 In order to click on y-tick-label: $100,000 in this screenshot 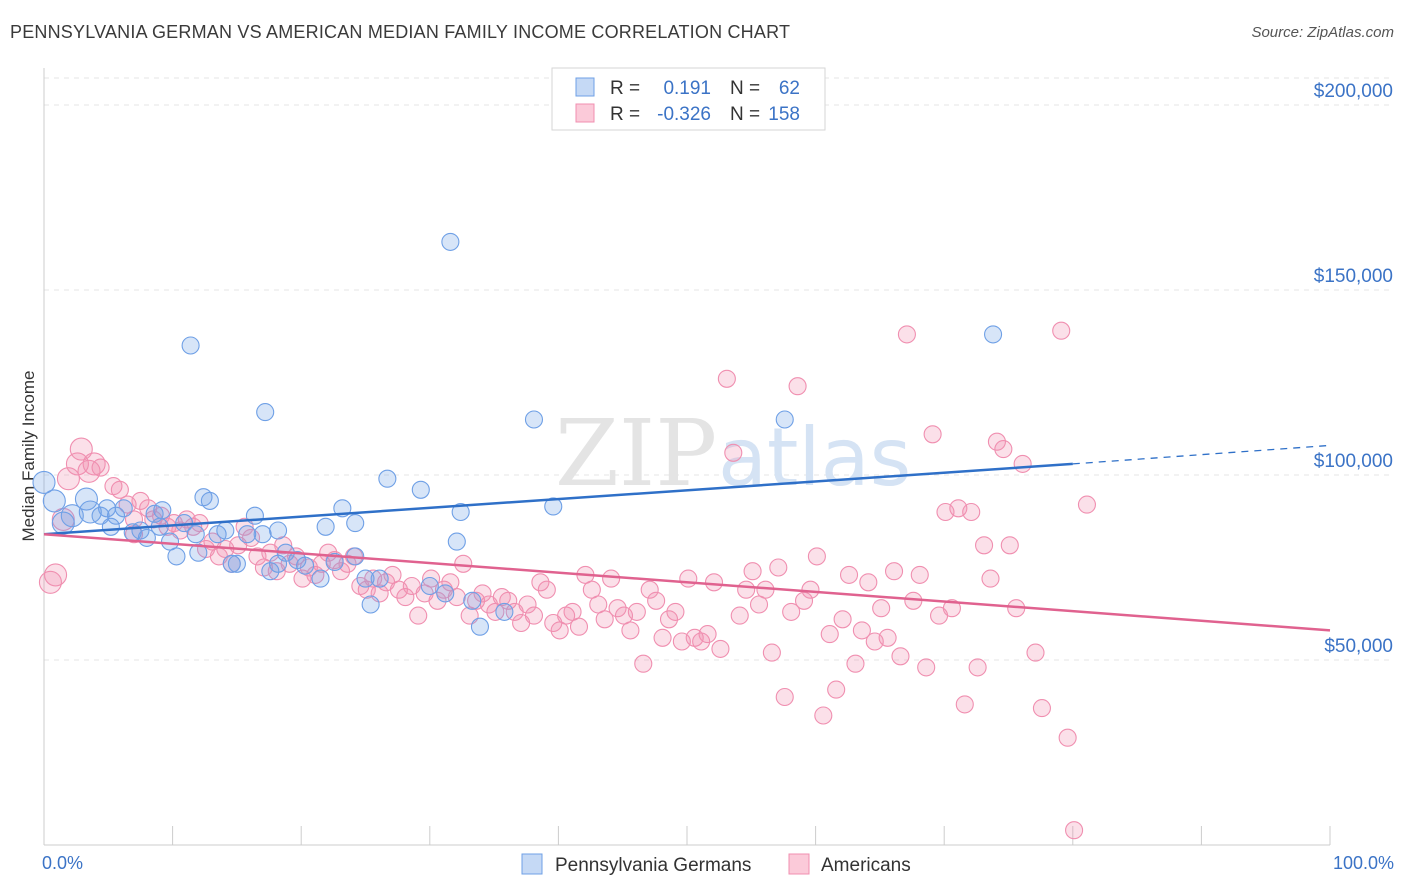, I will do `click(1353, 461)`.